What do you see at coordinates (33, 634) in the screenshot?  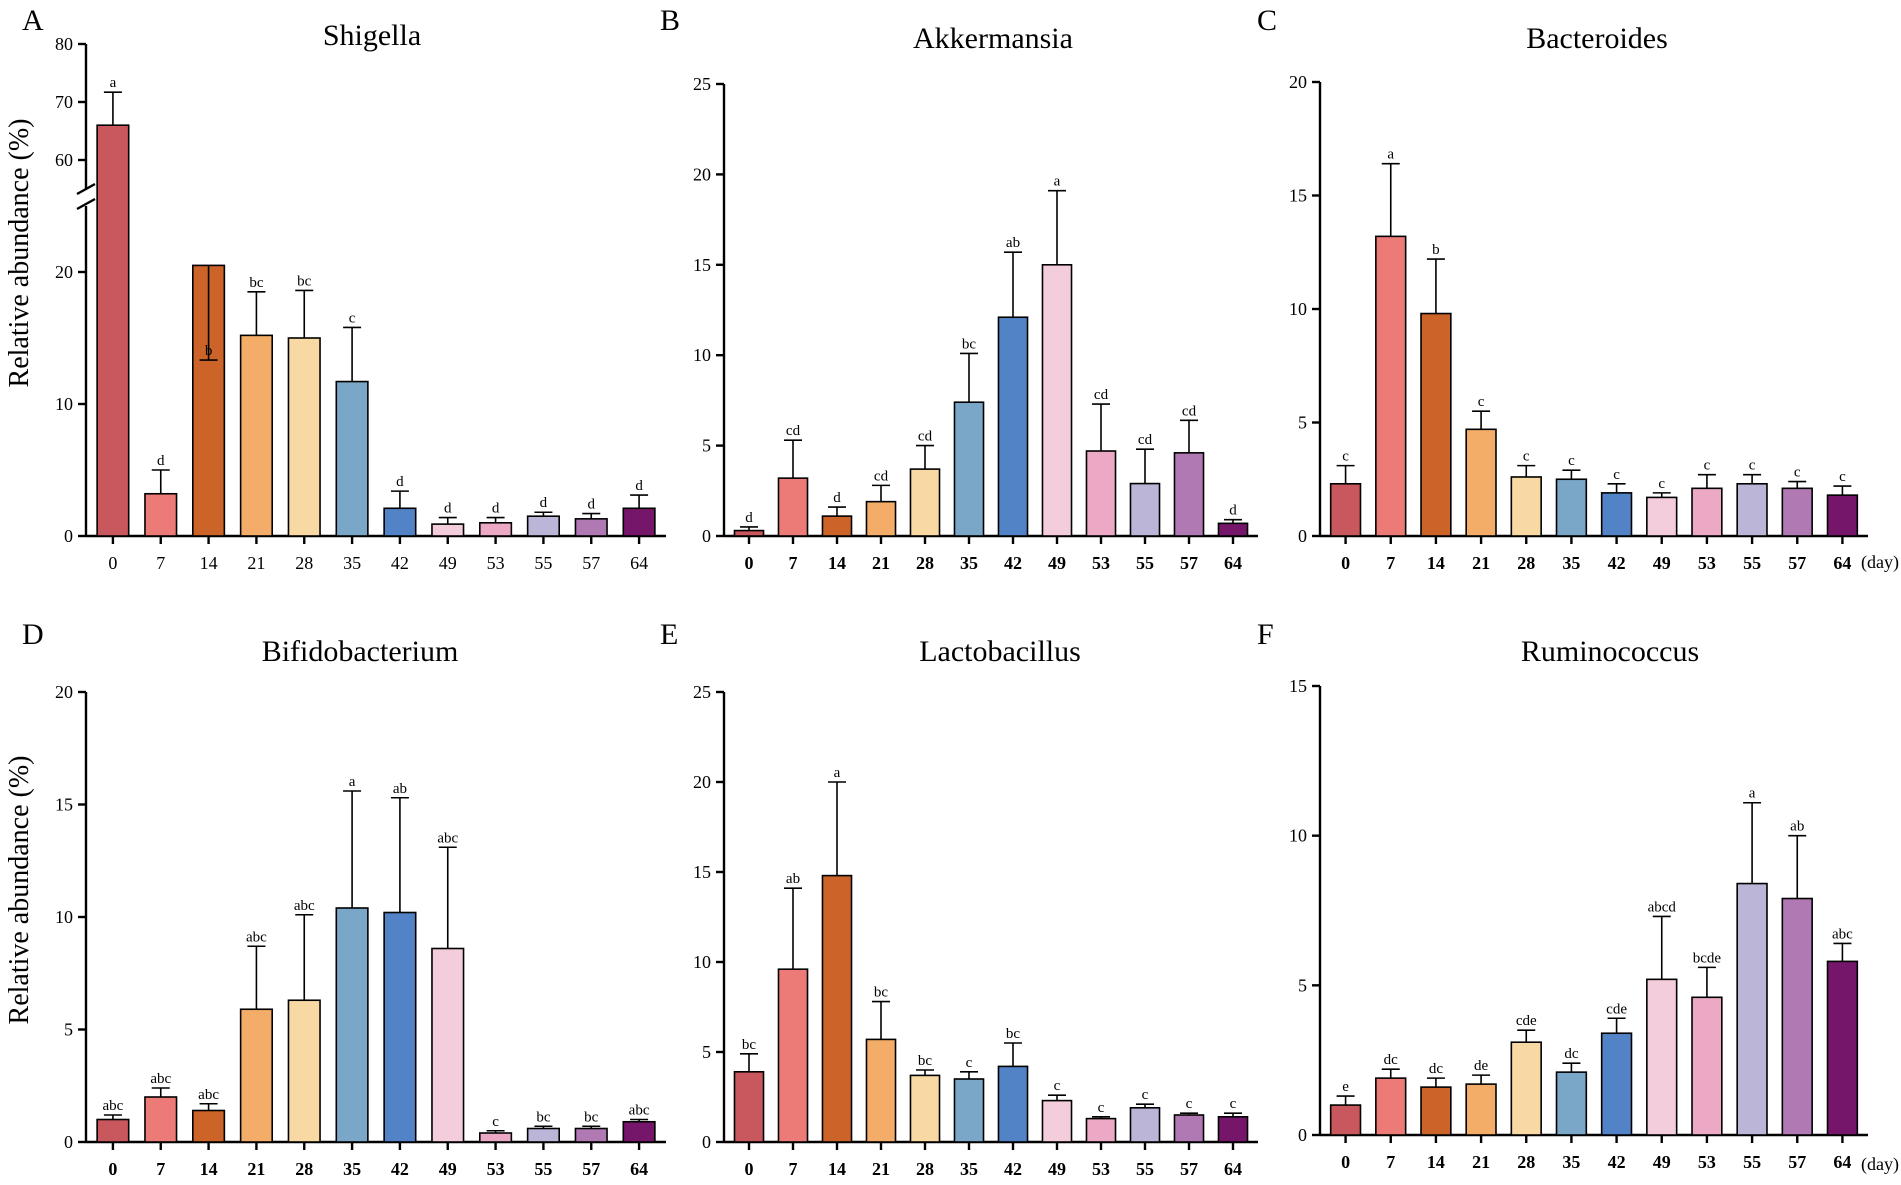 I see `panel-letter: D` at bounding box center [33, 634].